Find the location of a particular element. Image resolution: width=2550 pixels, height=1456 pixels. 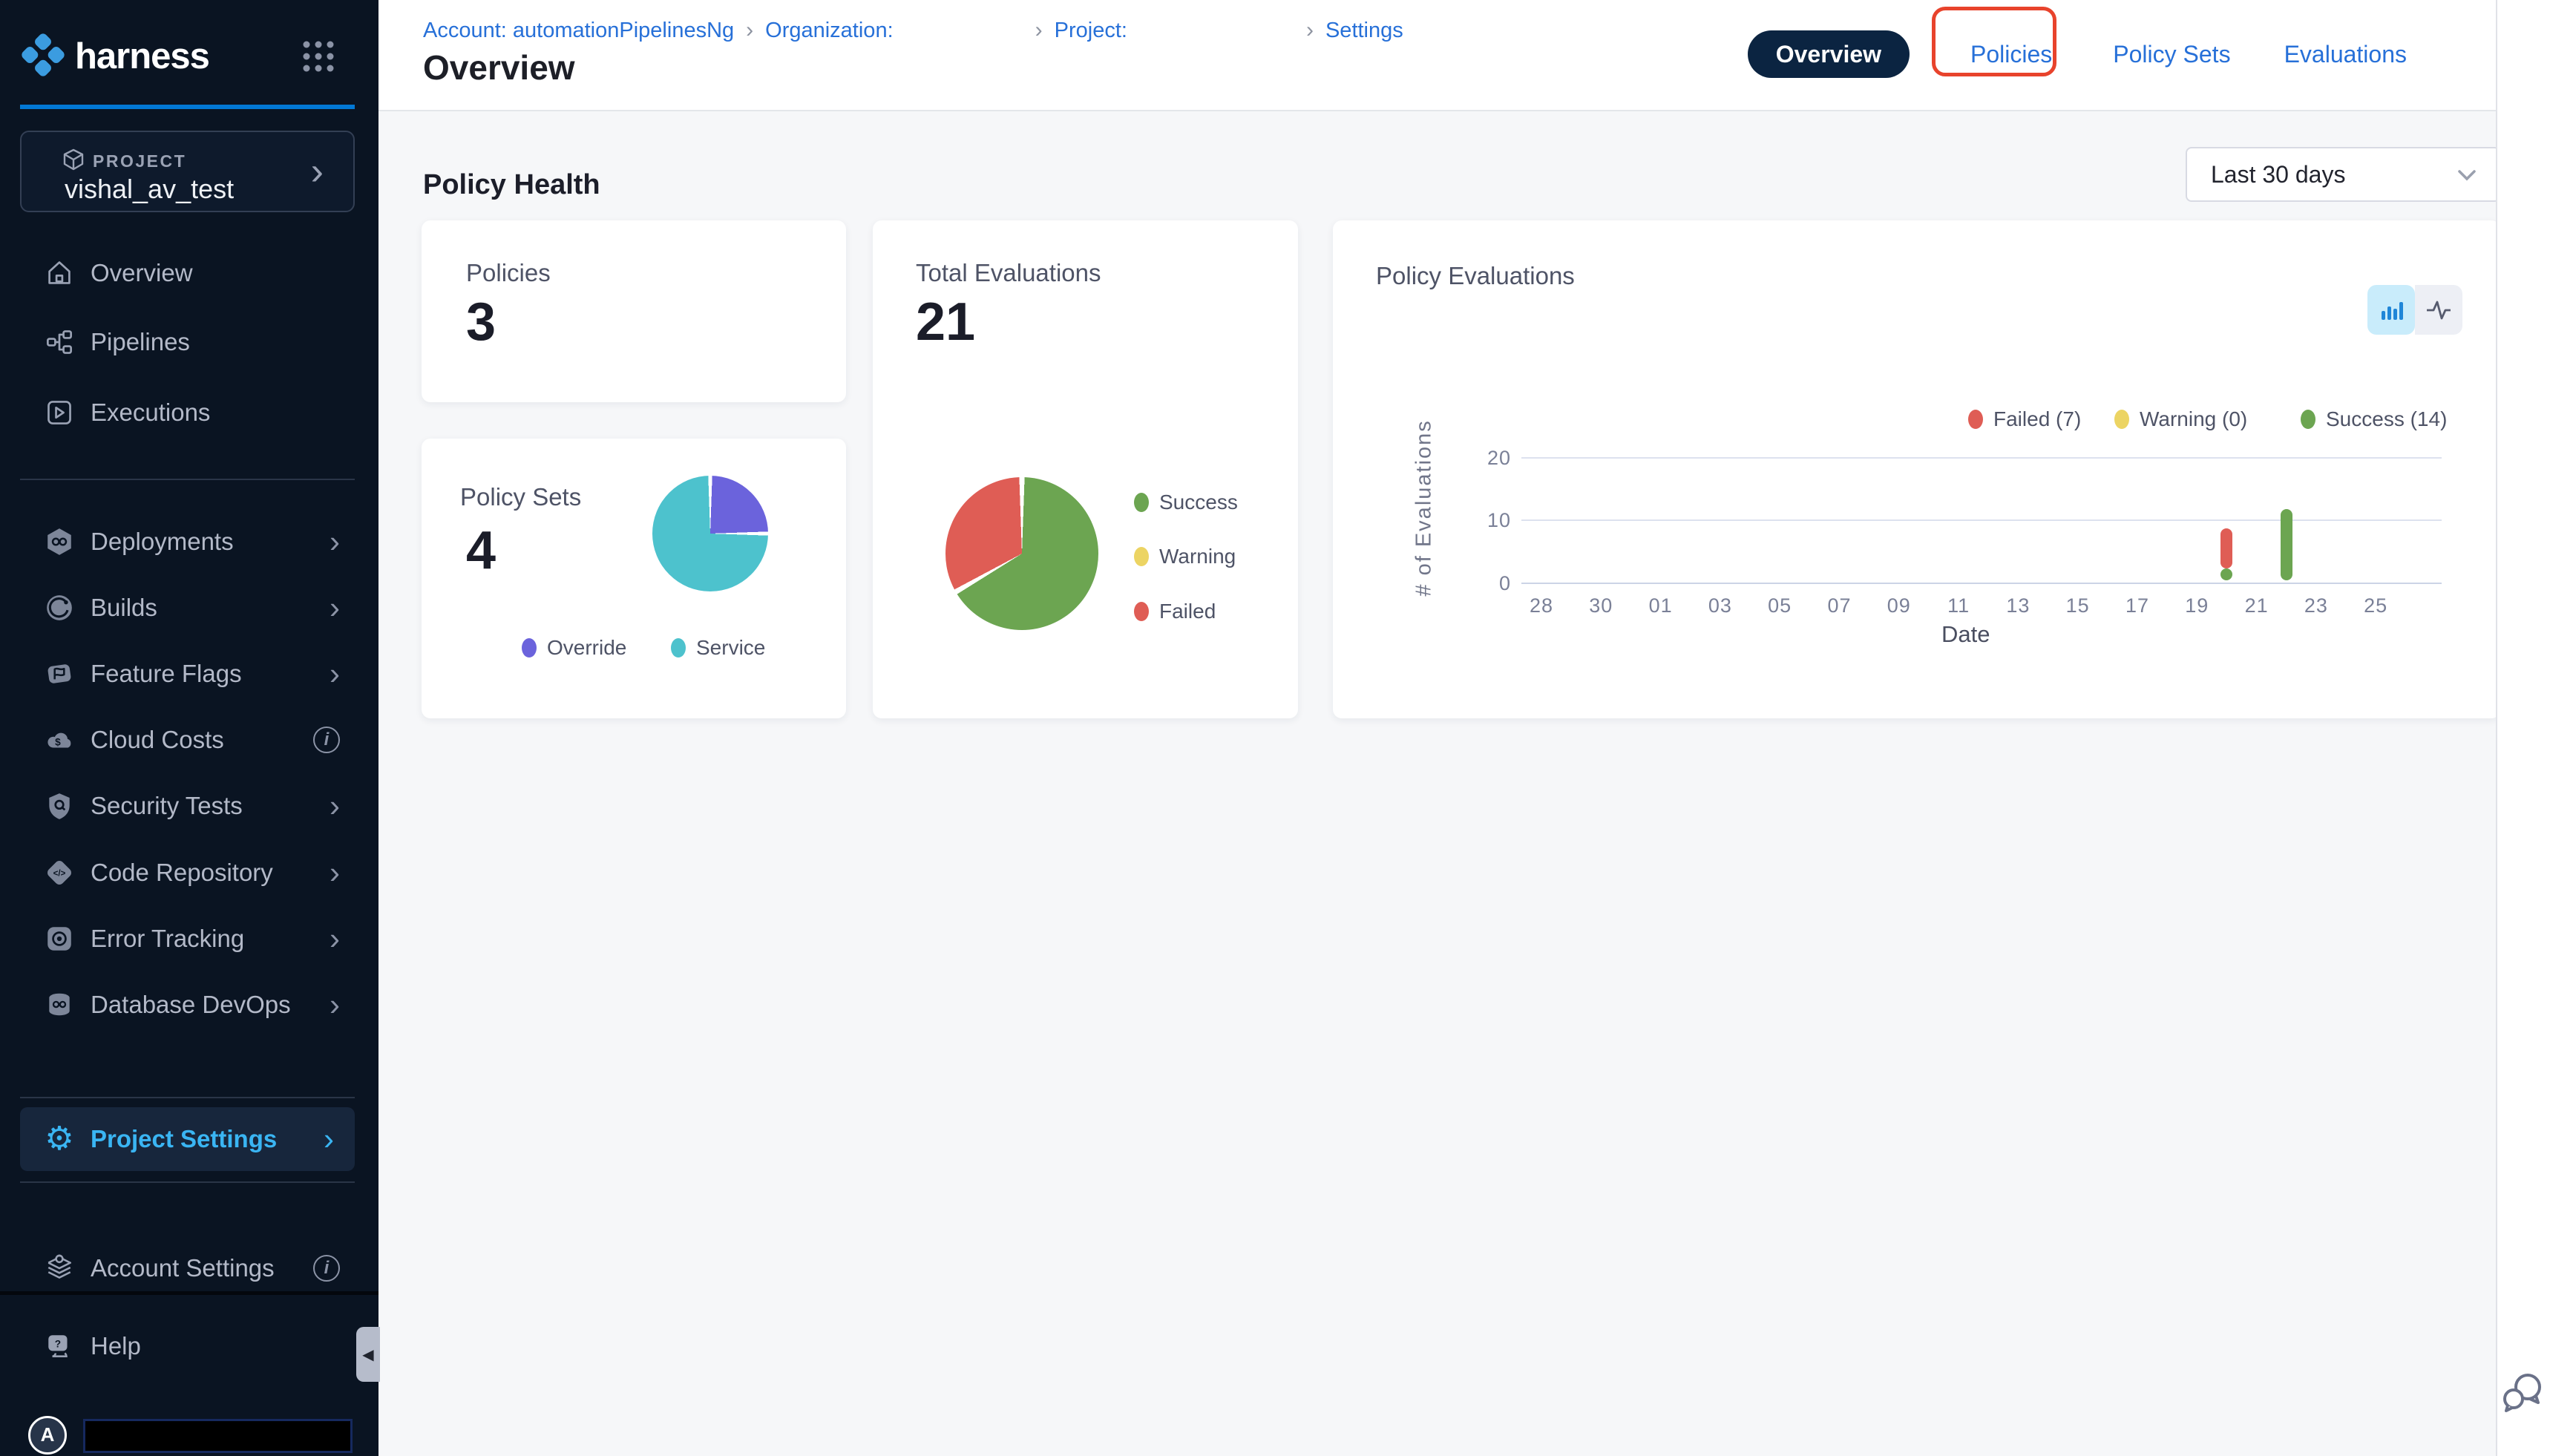

breadcrumb-settings: Settings is located at coordinates (1364, 30).